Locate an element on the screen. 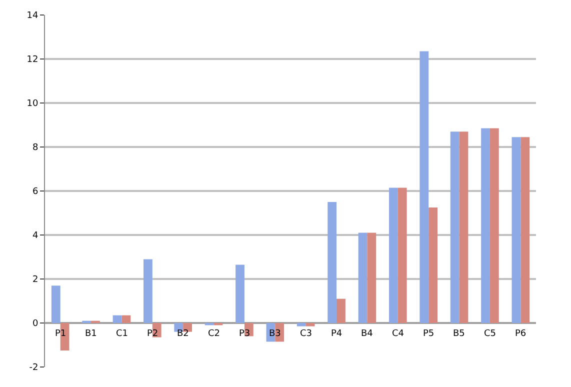 The height and width of the screenshot is (387, 571). x-tick-label: P4 is located at coordinates (336, 334).